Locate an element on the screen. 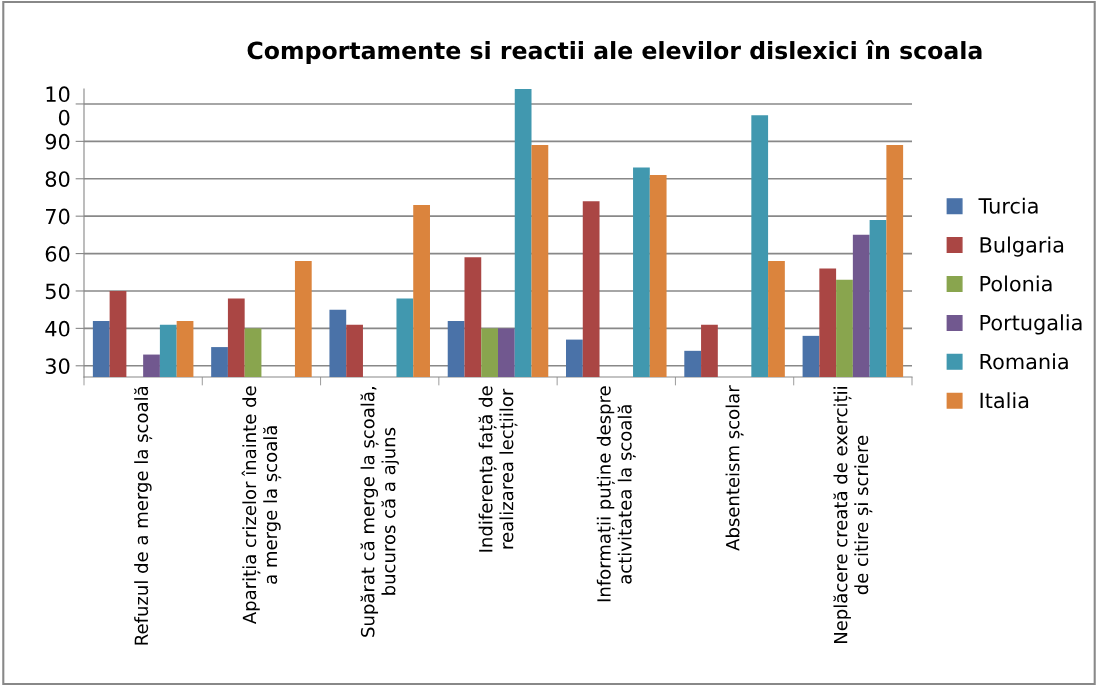 This screenshot has width=1098, height=686. chart-title: Comportamente si reactii ale elevilor dislexici în scoala is located at coordinates (614, 52).